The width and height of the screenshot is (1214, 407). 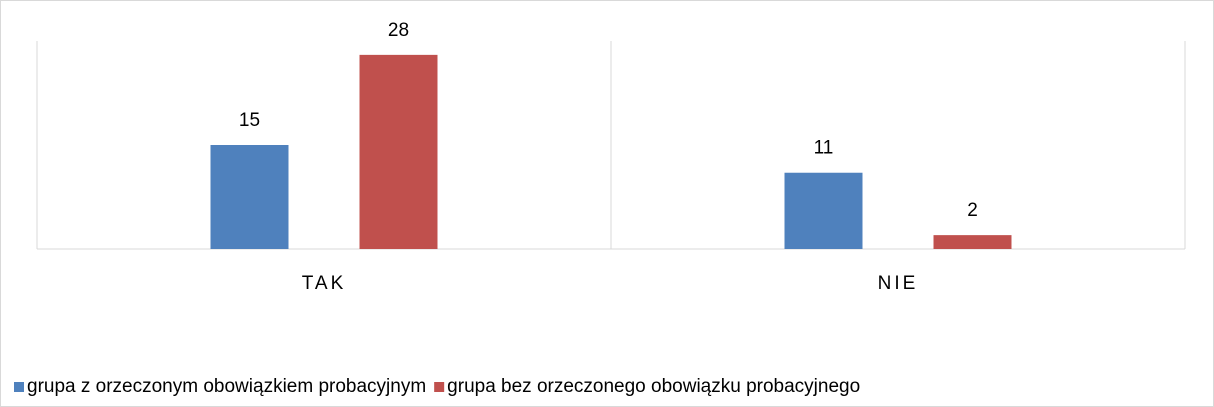 I want to click on data-label: 28, so click(x=398, y=30).